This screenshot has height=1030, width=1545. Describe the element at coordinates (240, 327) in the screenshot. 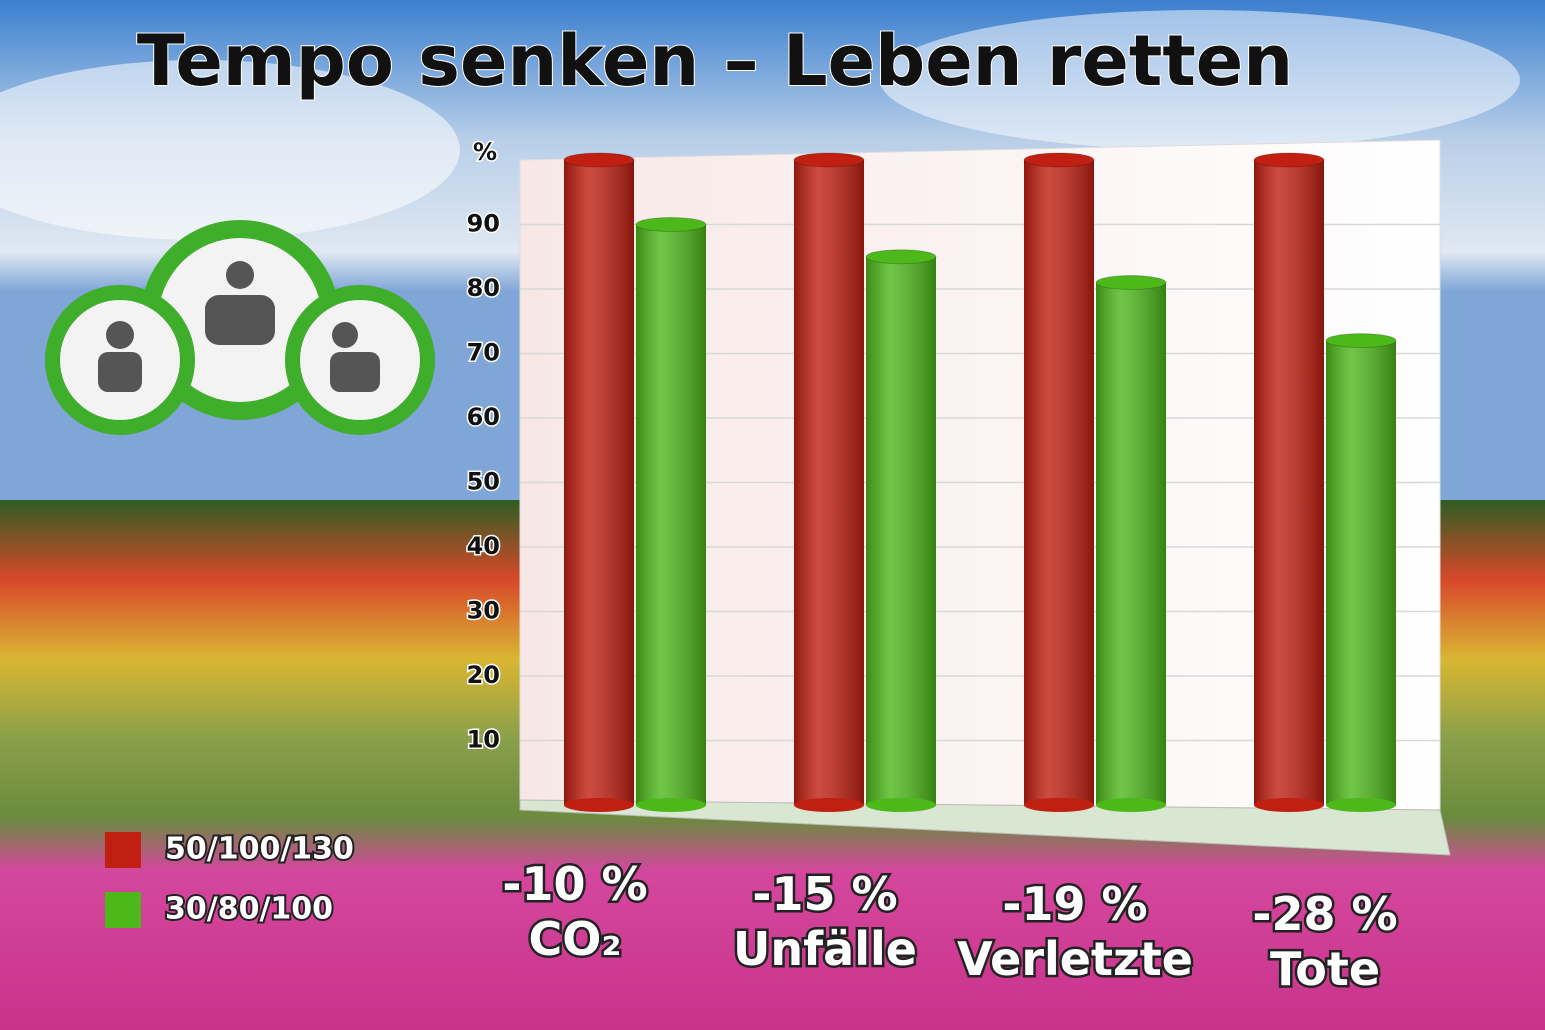

I see `logo` at that location.